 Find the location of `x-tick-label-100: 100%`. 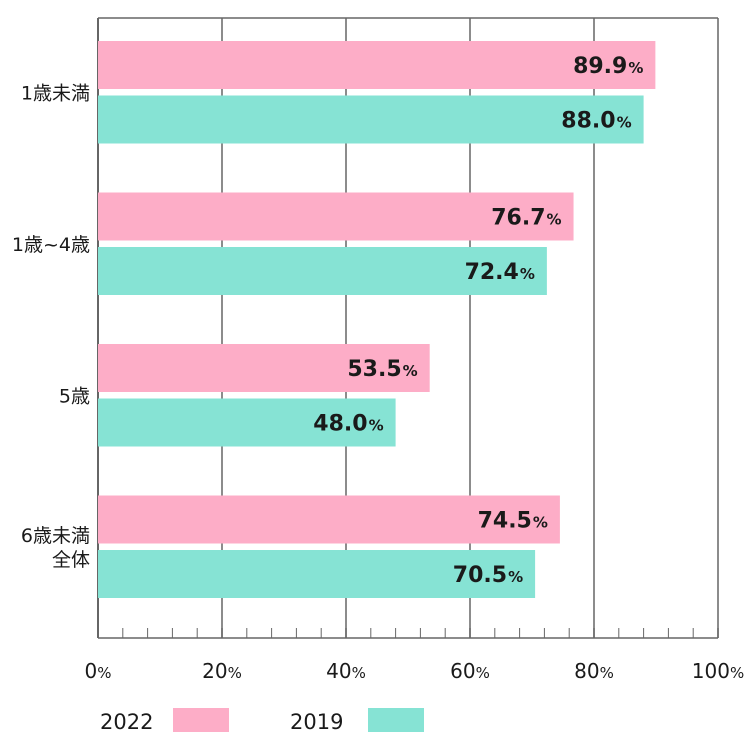

x-tick-label-100: 100% is located at coordinates (718, 671).